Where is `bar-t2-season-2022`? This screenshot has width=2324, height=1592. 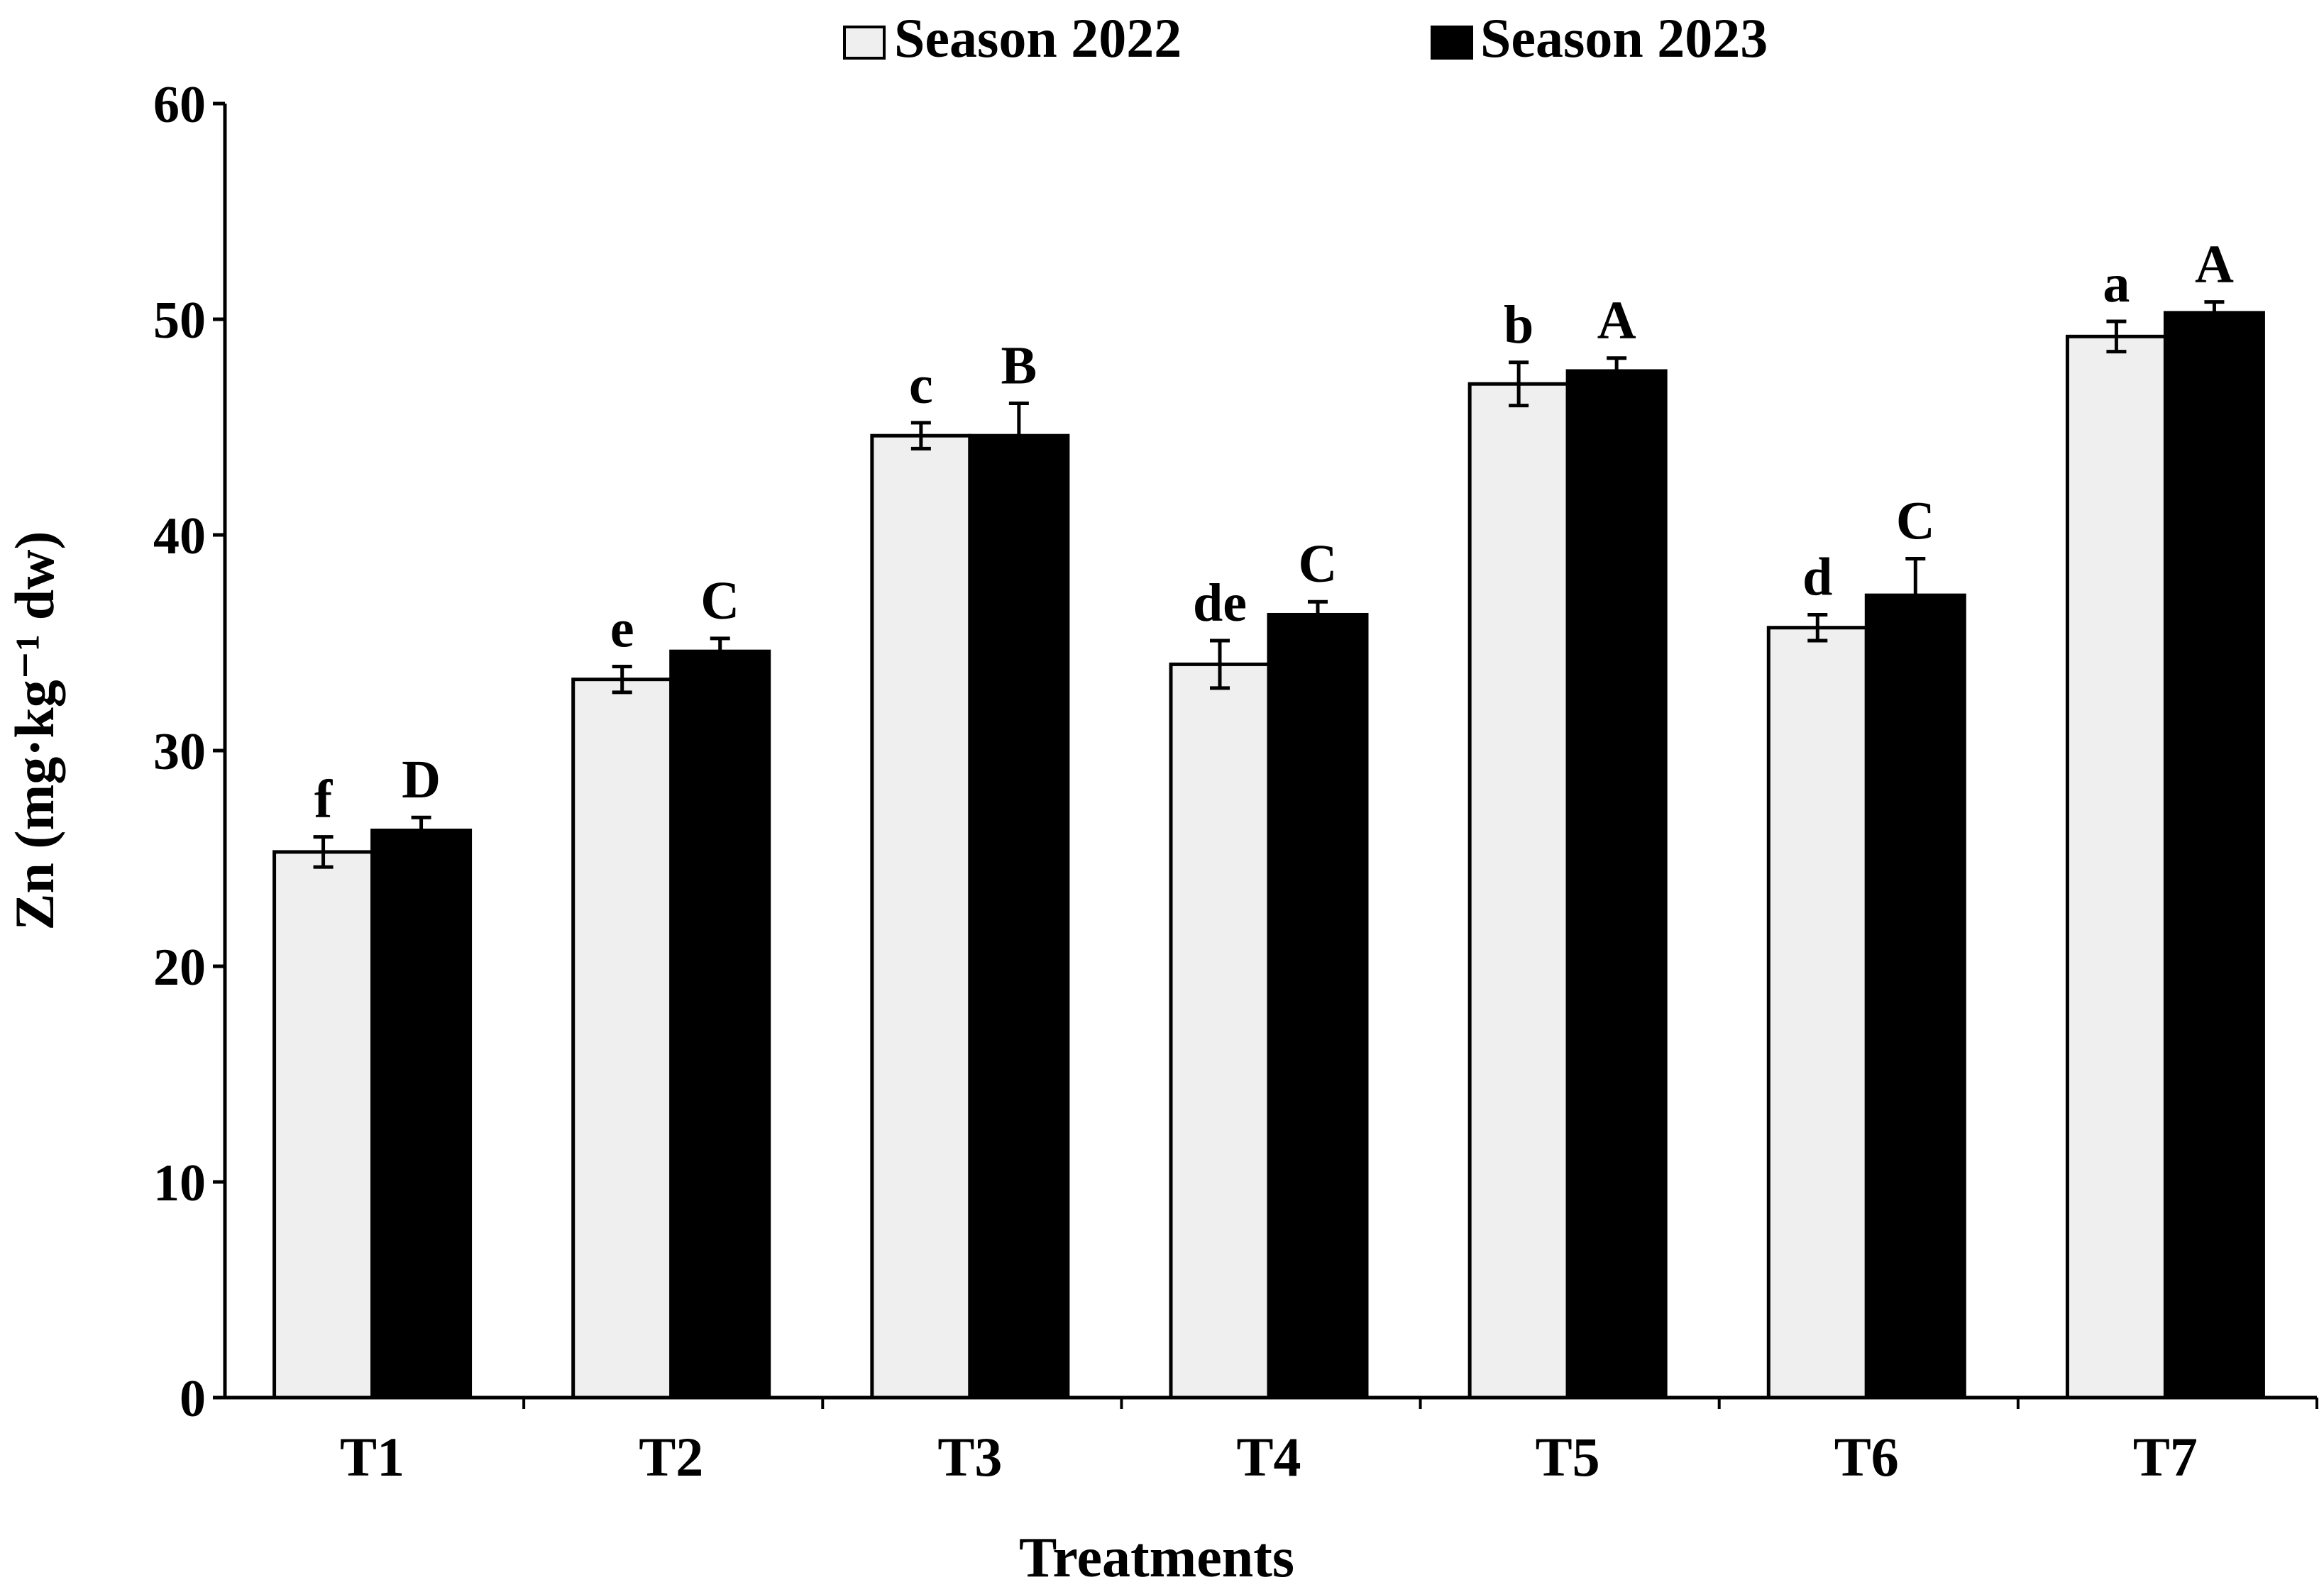 bar-t2-season-2022 is located at coordinates (622, 1039).